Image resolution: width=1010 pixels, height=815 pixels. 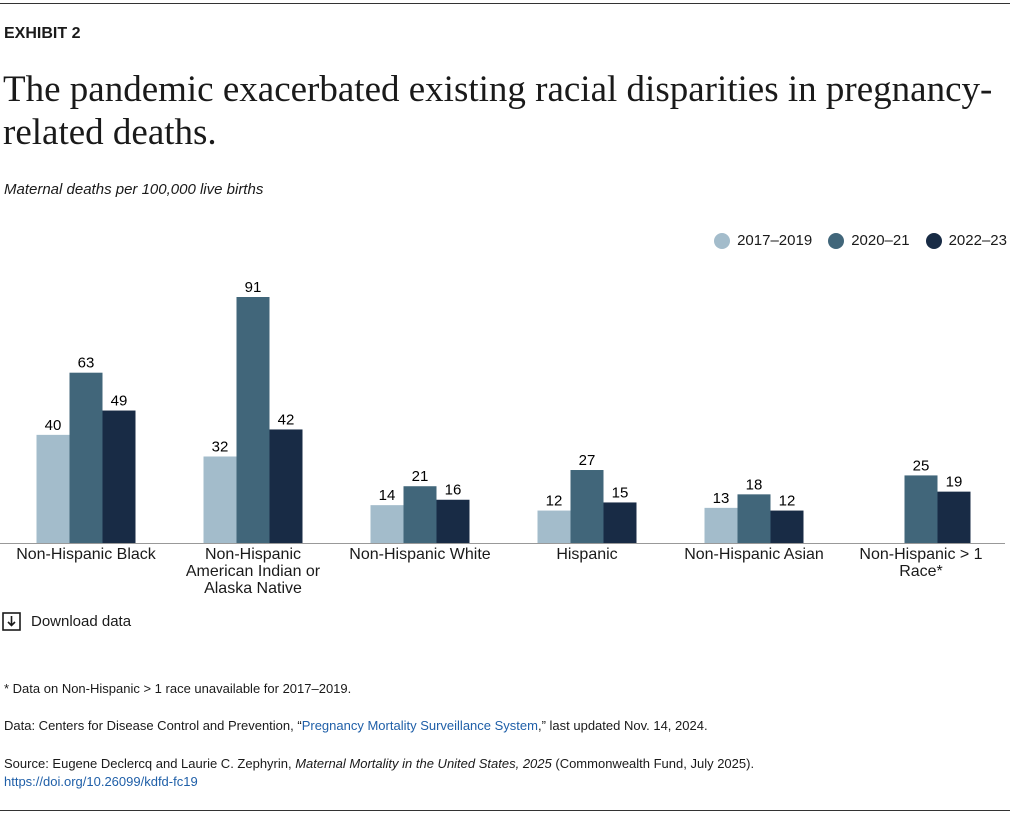 What do you see at coordinates (977, 240) in the screenshot?
I see `legend-label: 2022–23` at bounding box center [977, 240].